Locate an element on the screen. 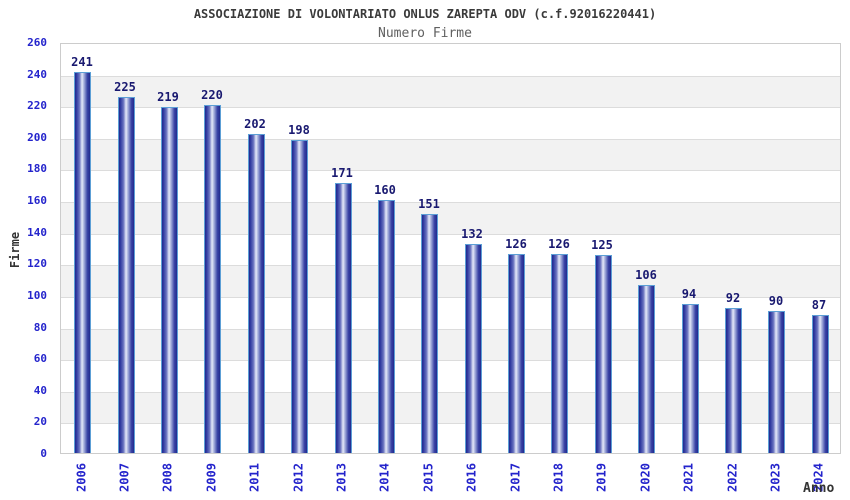  y-tick-label: 80 is located at coordinates (40, 327).